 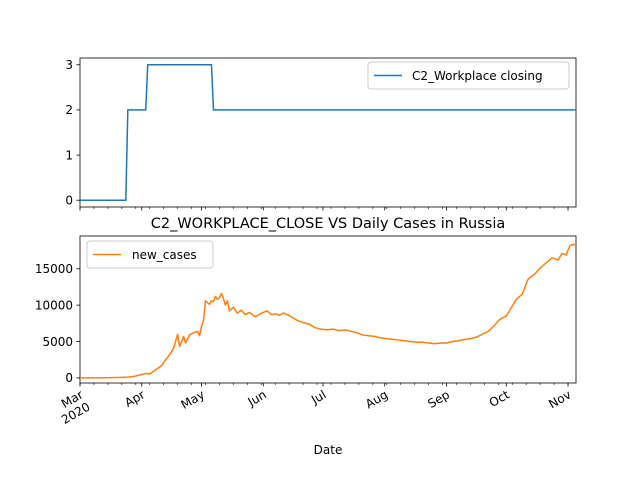 I want to click on x-tick-label: May, so click(x=193, y=399).